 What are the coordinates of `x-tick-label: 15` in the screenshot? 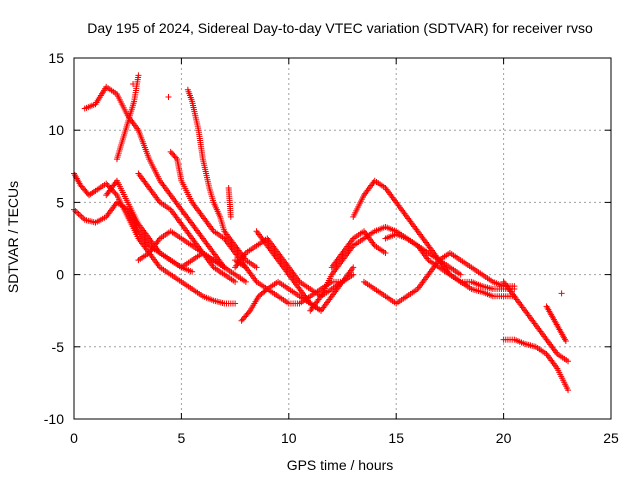 It's located at (396, 438).